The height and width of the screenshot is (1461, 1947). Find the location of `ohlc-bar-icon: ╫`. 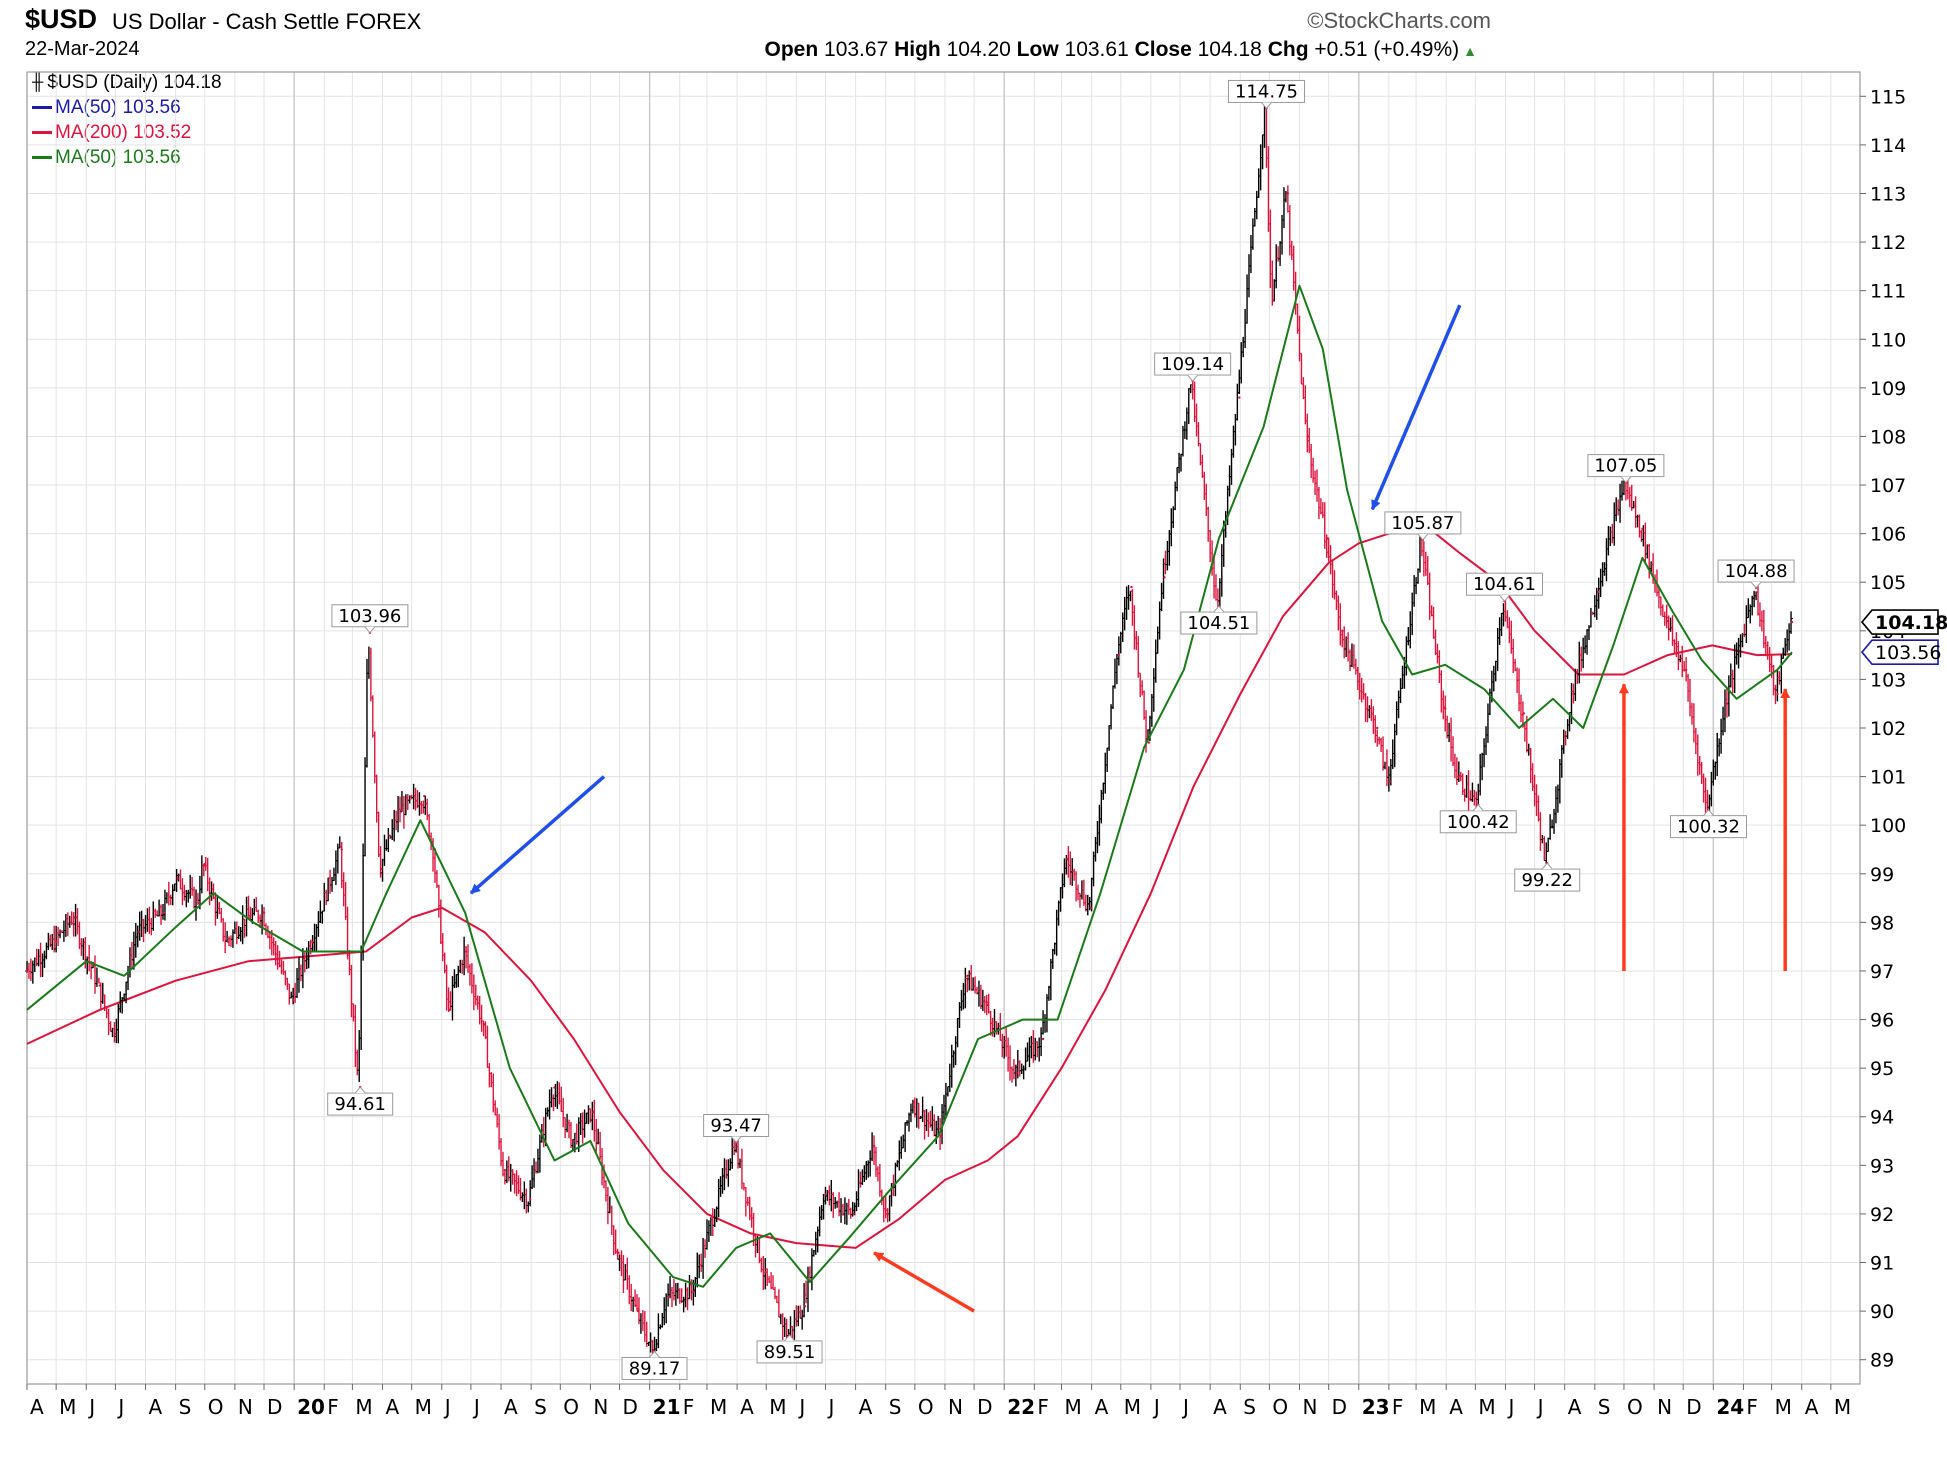

ohlc-bar-icon: ╫ is located at coordinates (38, 82).